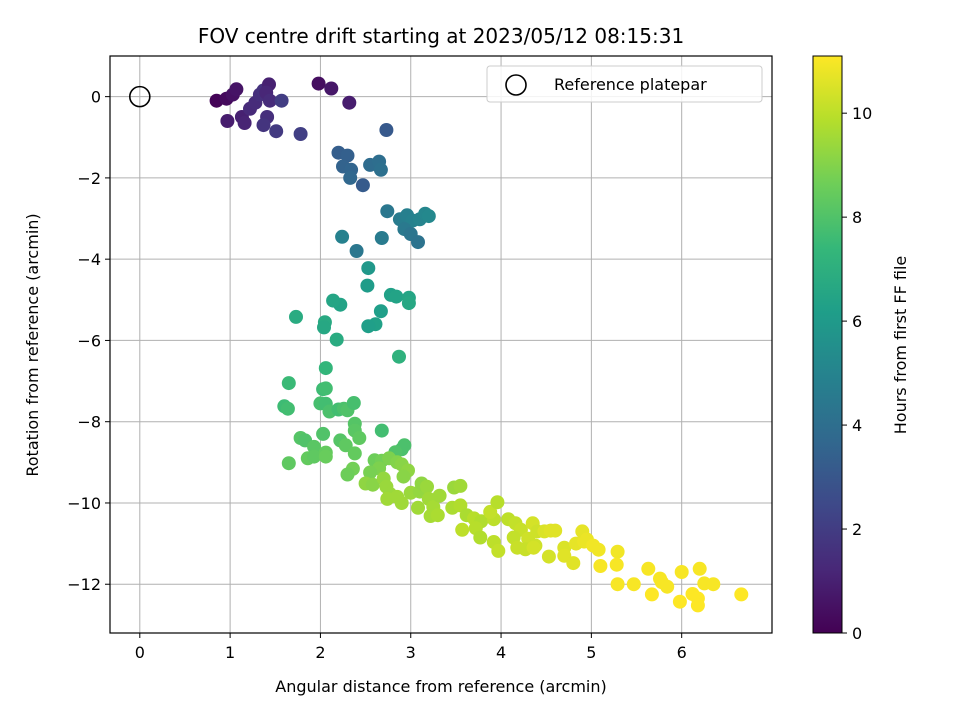 The image size is (960, 720). What do you see at coordinates (84, 584) in the screenshot?
I see `y-tick-label: −12` at bounding box center [84, 584].